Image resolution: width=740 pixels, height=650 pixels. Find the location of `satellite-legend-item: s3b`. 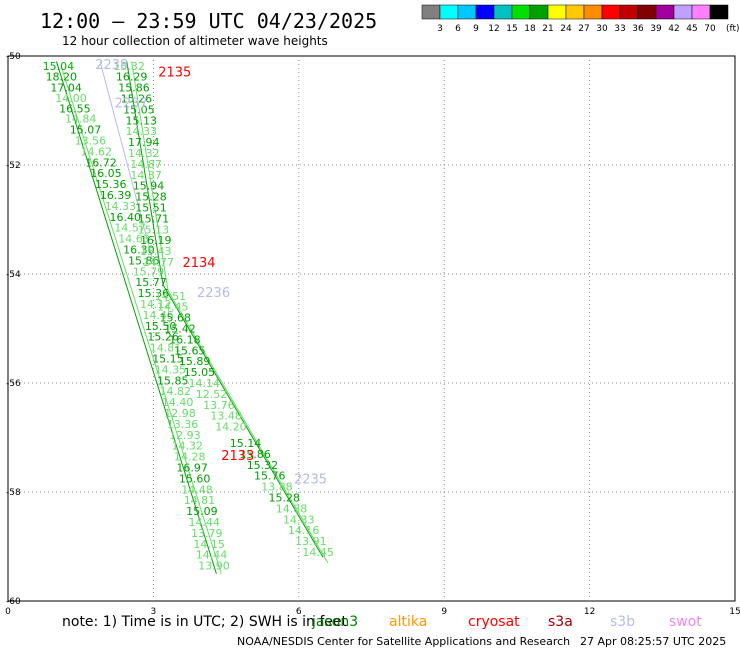

satellite-legend-item: s3b is located at coordinates (622, 622).